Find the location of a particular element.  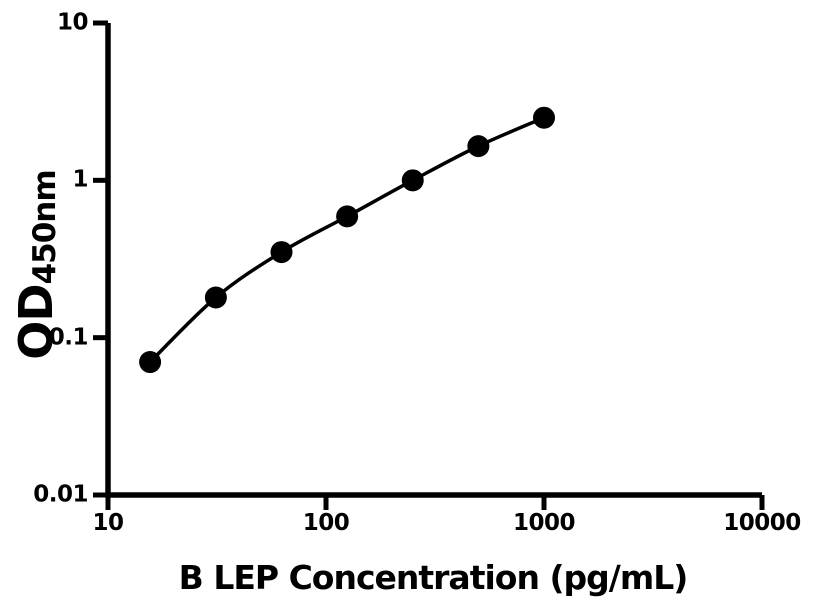

x-tick-label: 10 is located at coordinates (108, 523).